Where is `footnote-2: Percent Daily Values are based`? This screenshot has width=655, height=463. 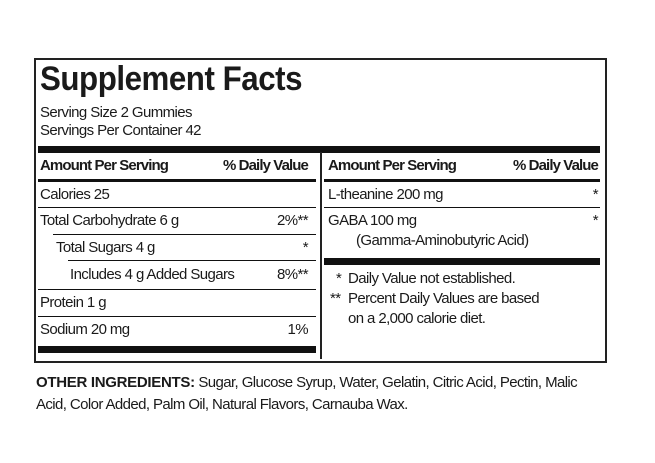 footnote-2: Percent Daily Values are based is located at coordinates (444, 298).